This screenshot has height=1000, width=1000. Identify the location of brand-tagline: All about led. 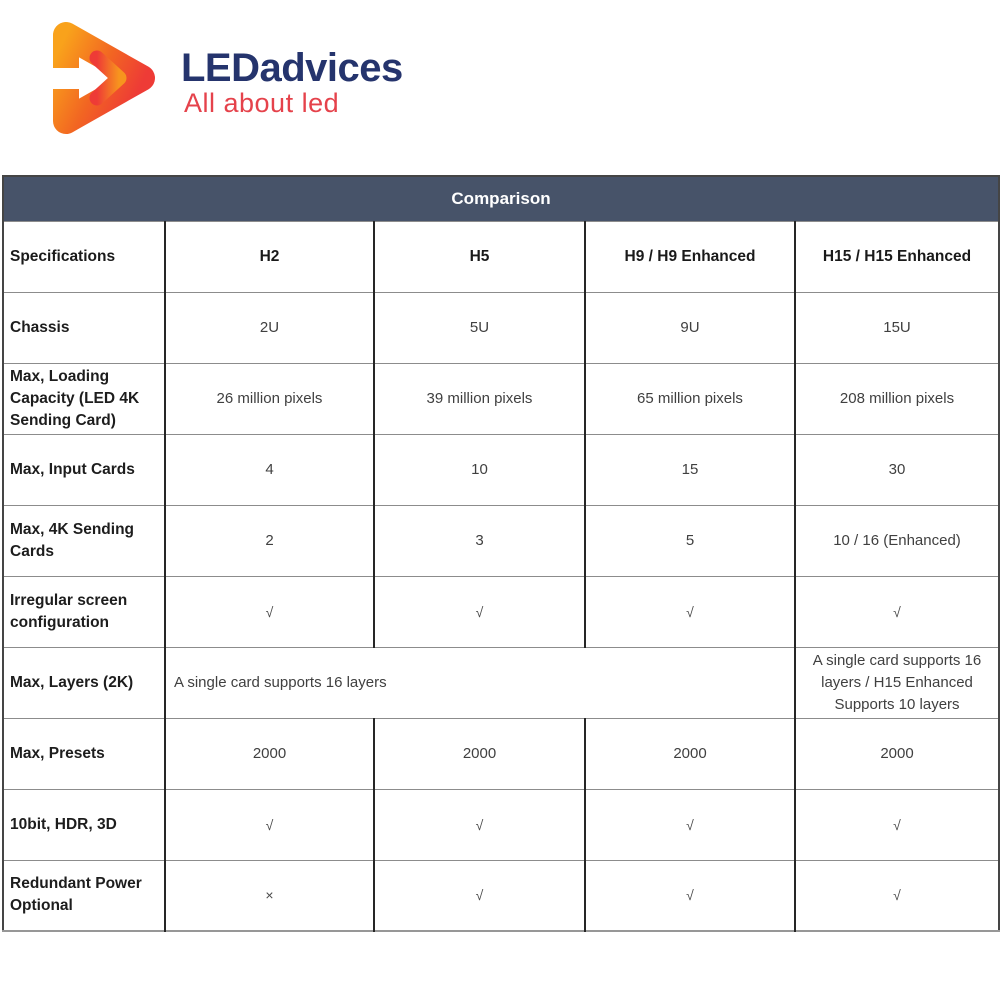
(262, 103).